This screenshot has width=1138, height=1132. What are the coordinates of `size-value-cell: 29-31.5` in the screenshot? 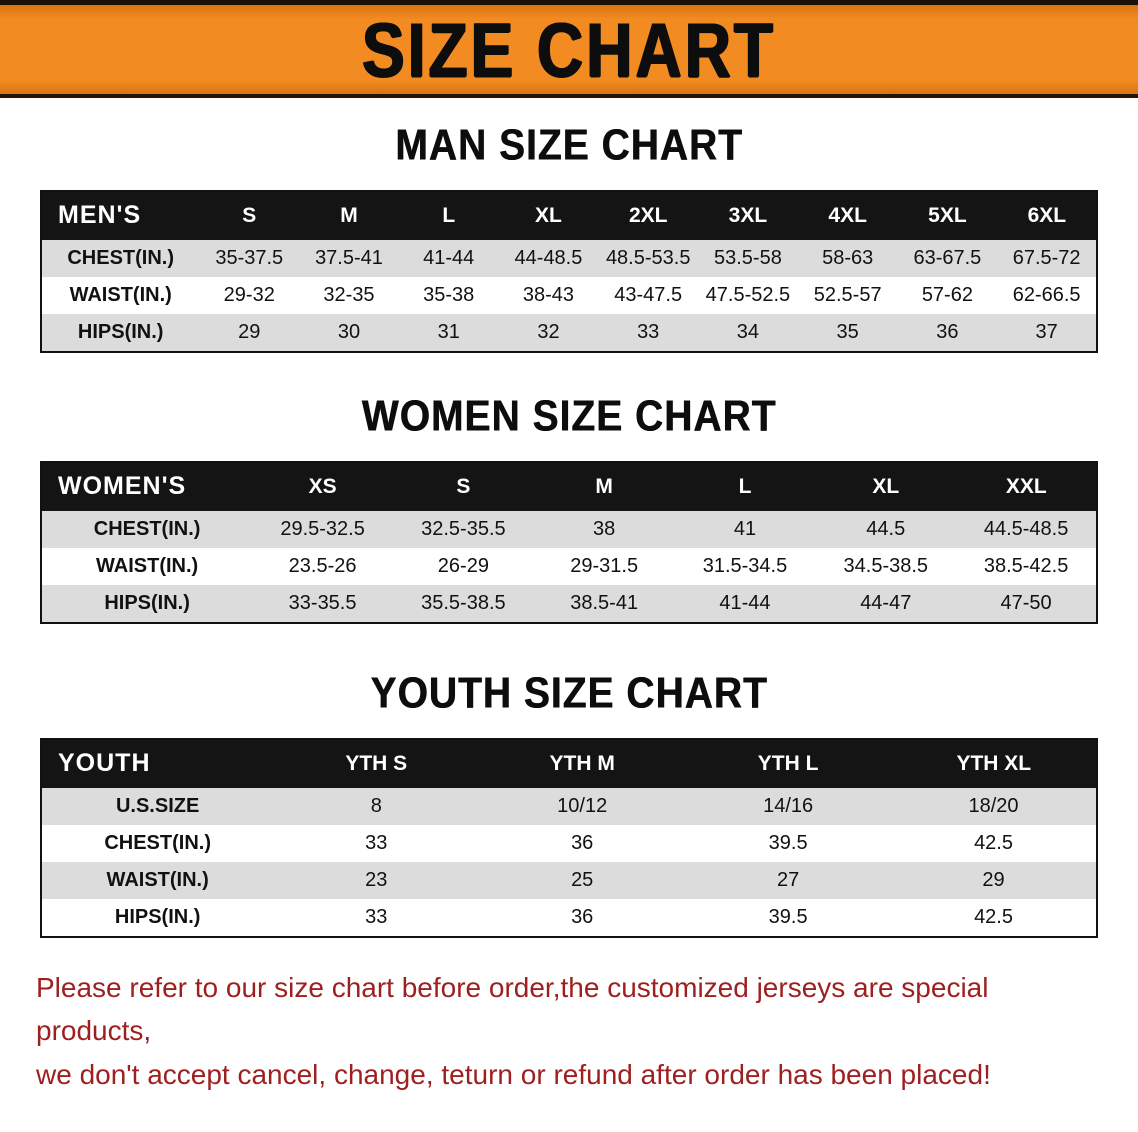 It's located at (604, 566).